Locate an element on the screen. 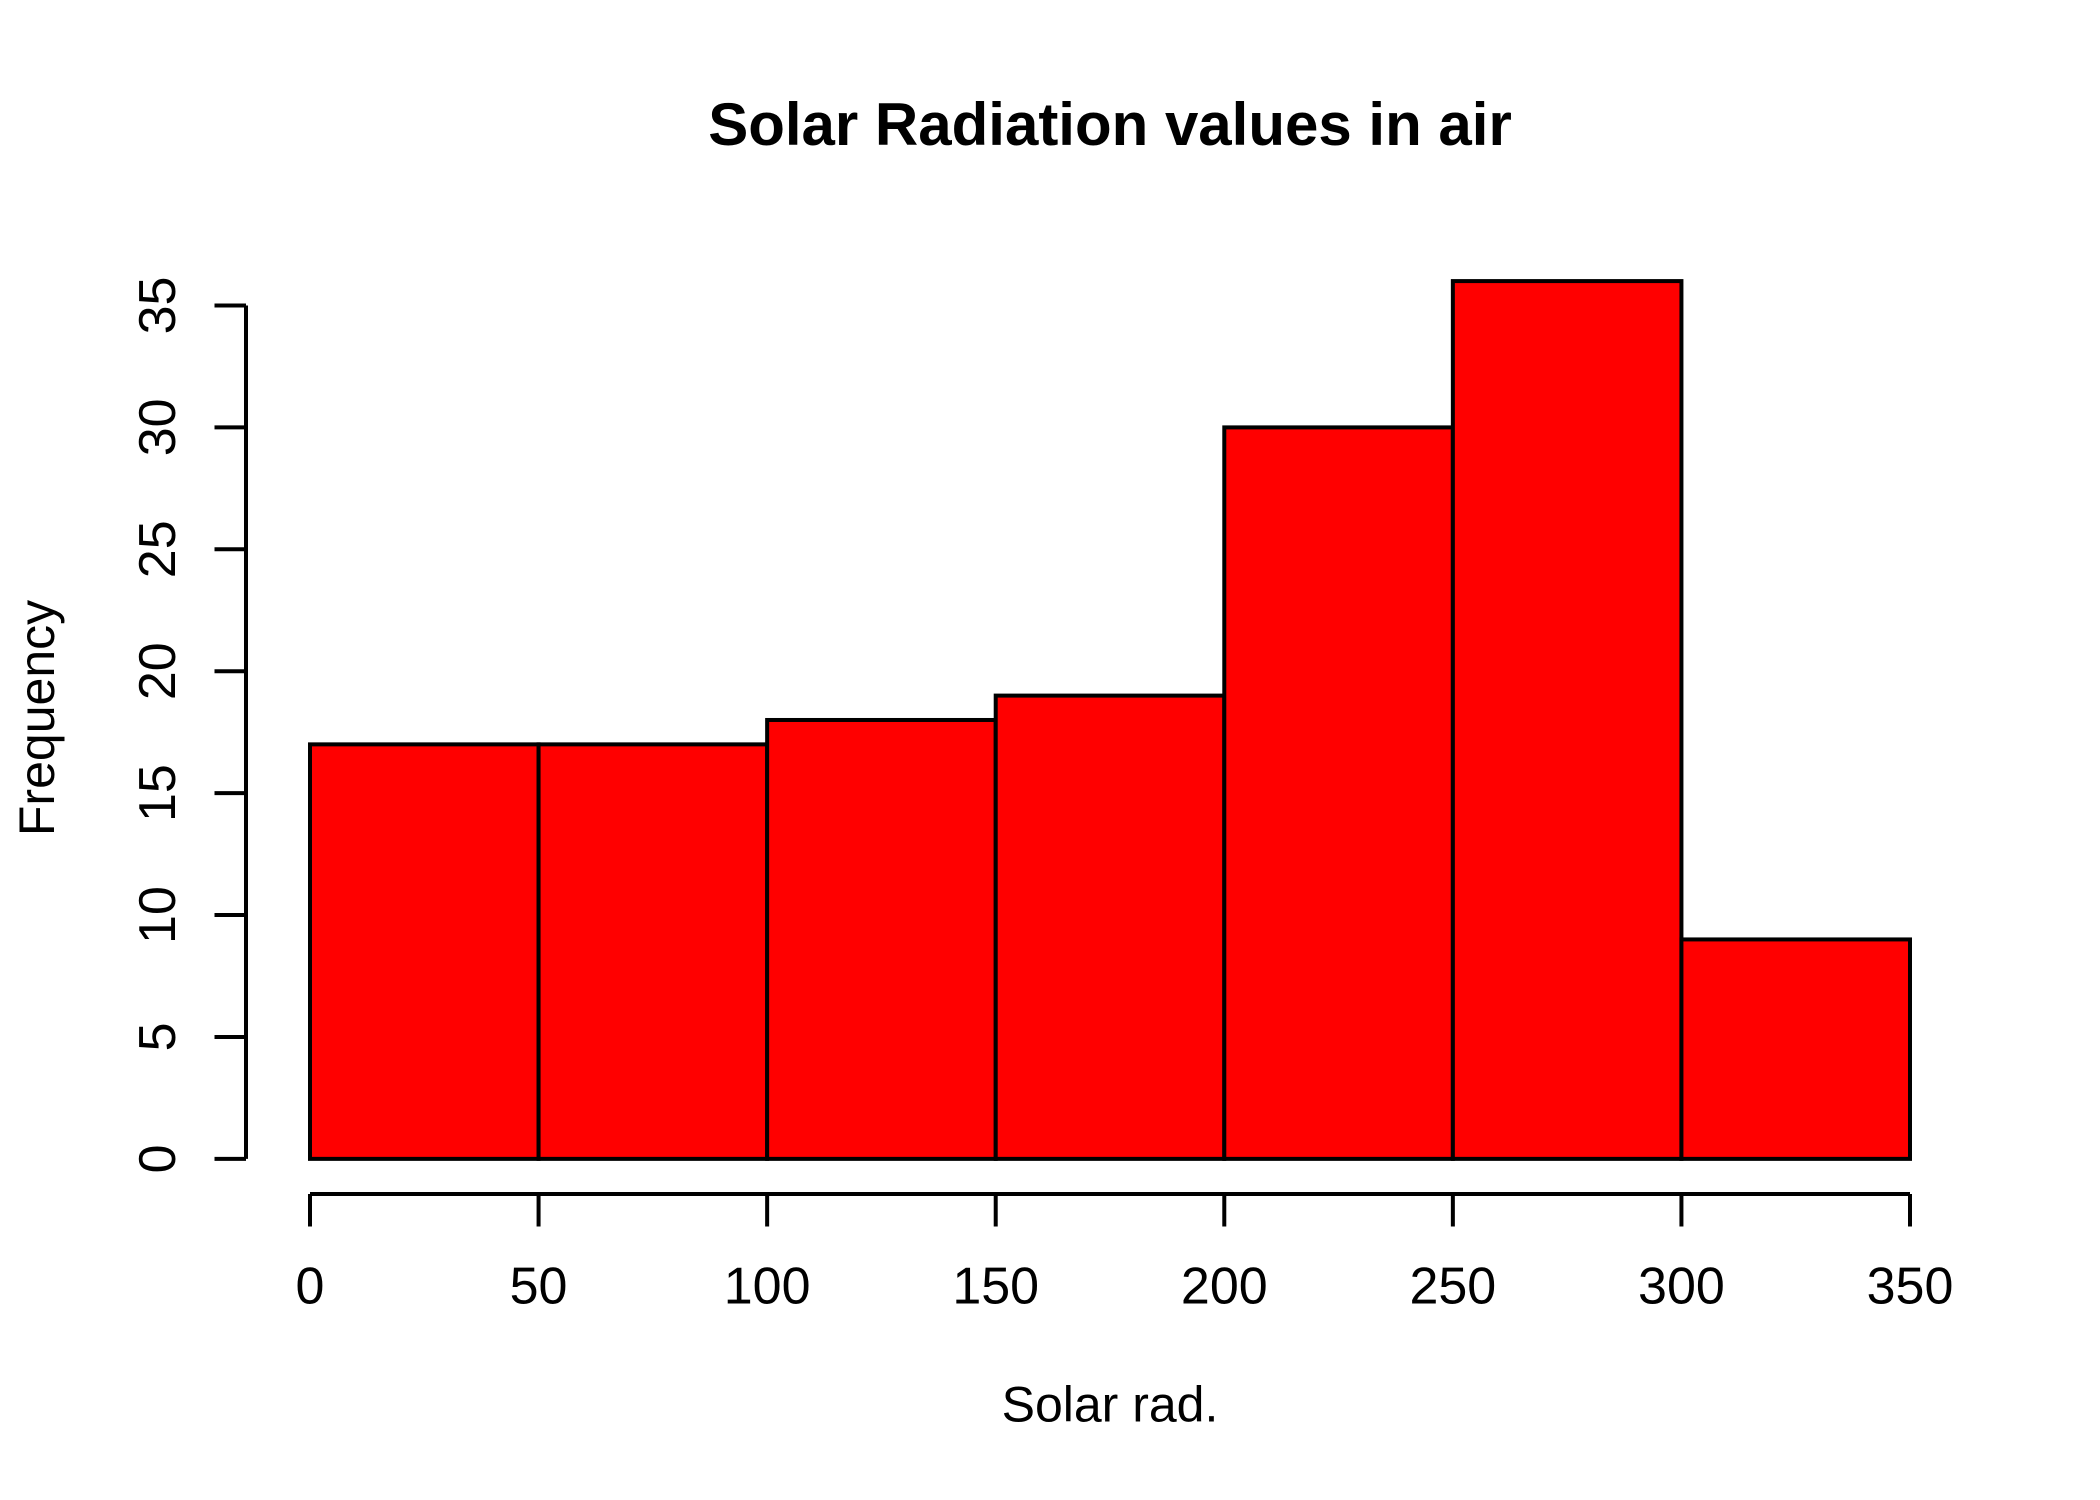 Image resolution: width=2100 pixels, height=1500 pixels. svg-text: Solar Radiation values in air is located at coordinates (1110, 124).